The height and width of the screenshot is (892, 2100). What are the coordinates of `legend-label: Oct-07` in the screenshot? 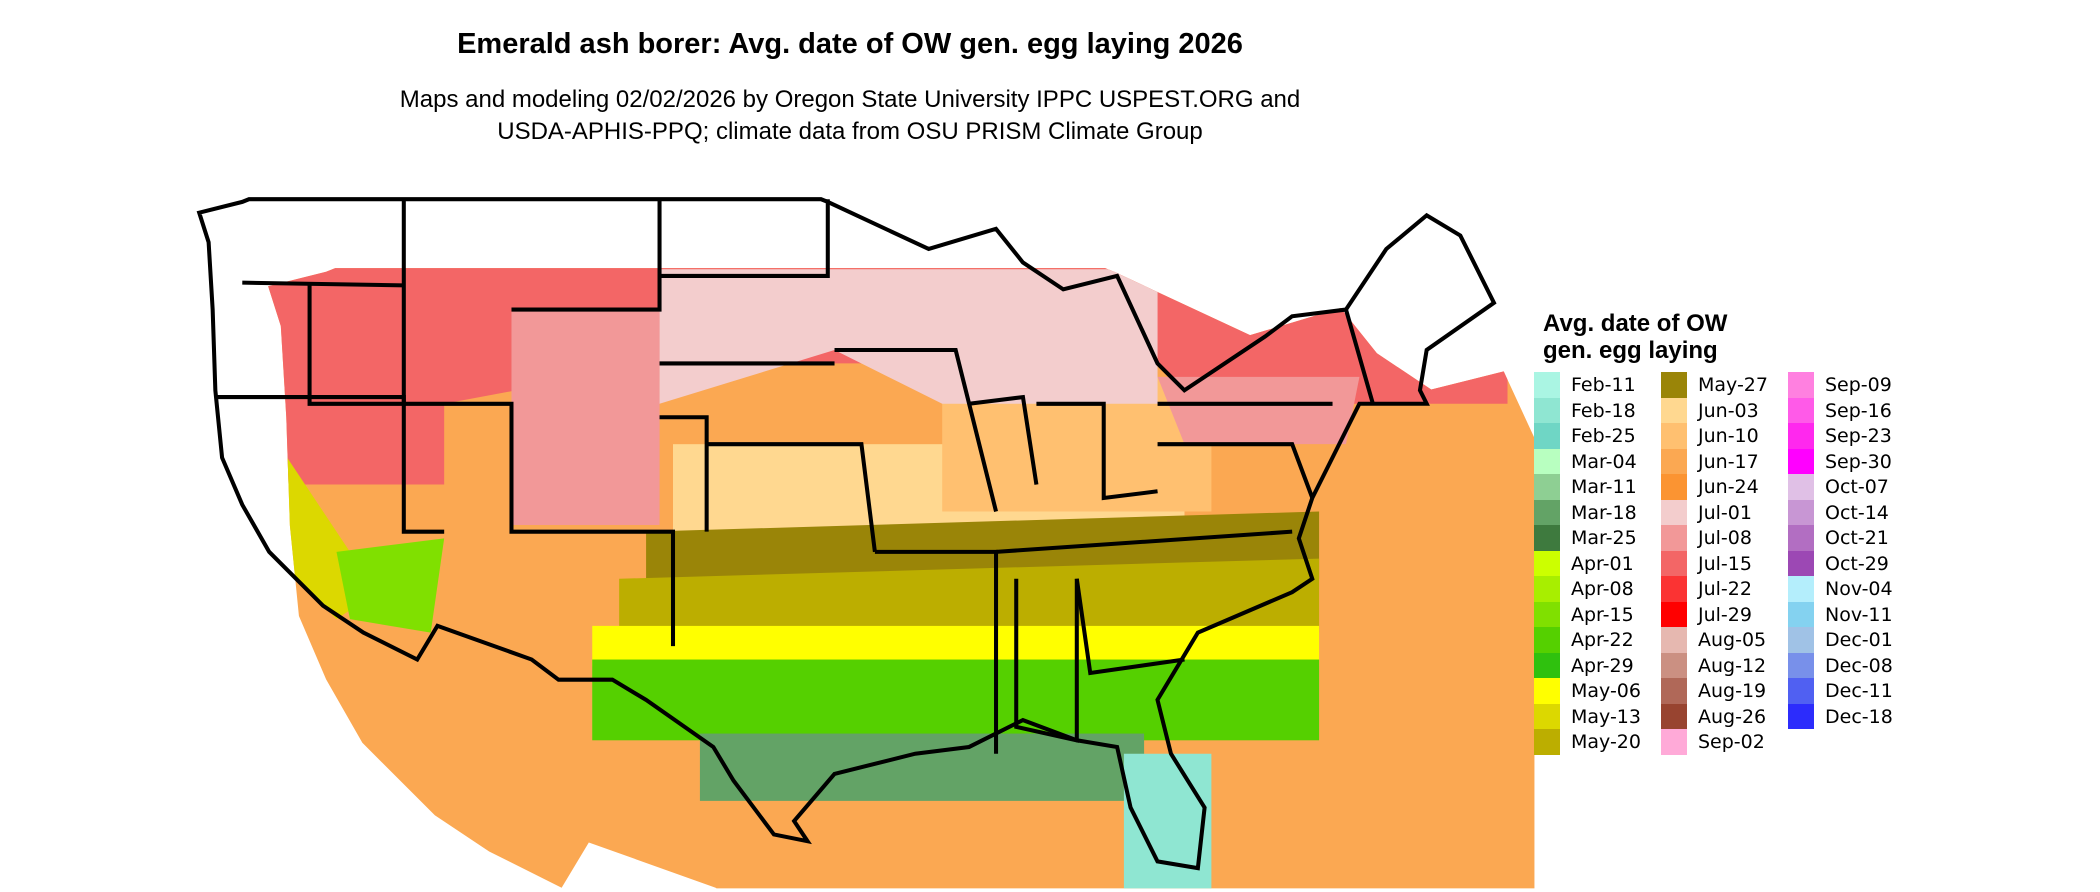 It's located at (1857, 487).